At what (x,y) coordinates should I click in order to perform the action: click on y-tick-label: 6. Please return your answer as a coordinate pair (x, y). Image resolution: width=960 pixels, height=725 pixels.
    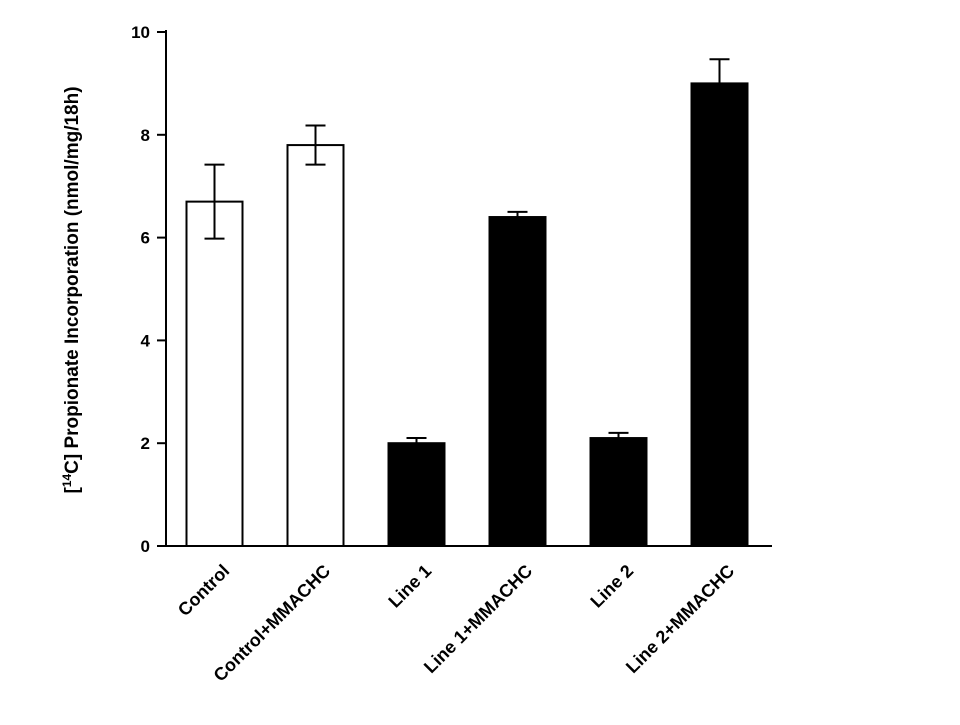
    Looking at the image, I should click on (145, 238).